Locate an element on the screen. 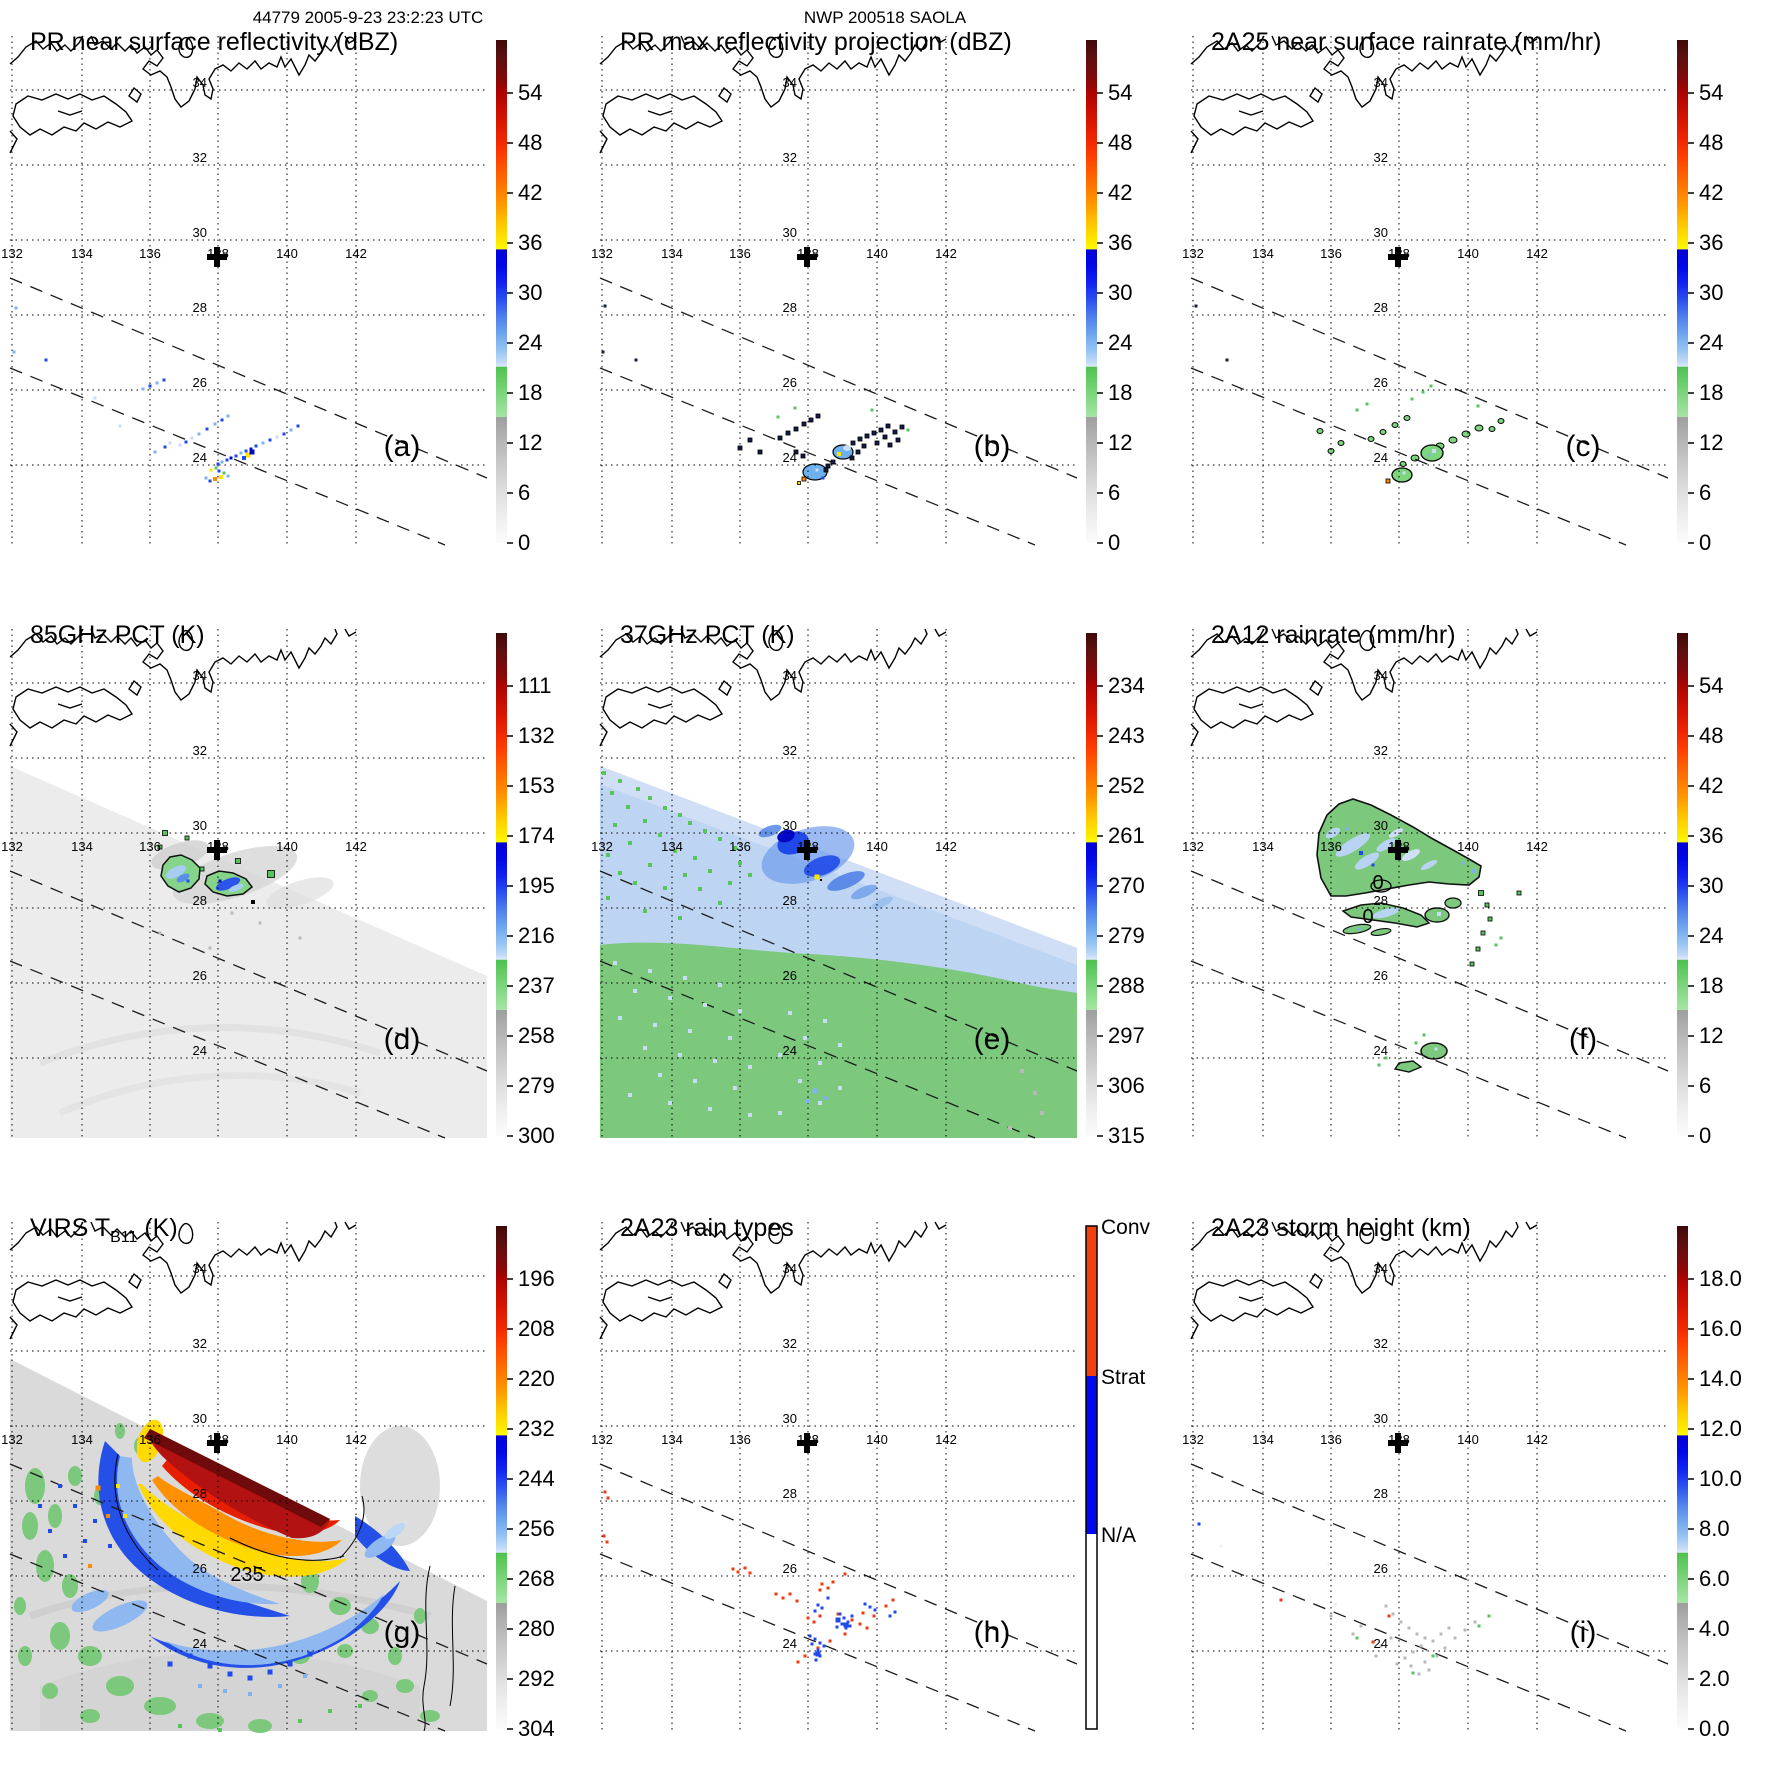 The image size is (1771, 1771). colorbar-tick-label: 300 is located at coordinates (536, 1135).